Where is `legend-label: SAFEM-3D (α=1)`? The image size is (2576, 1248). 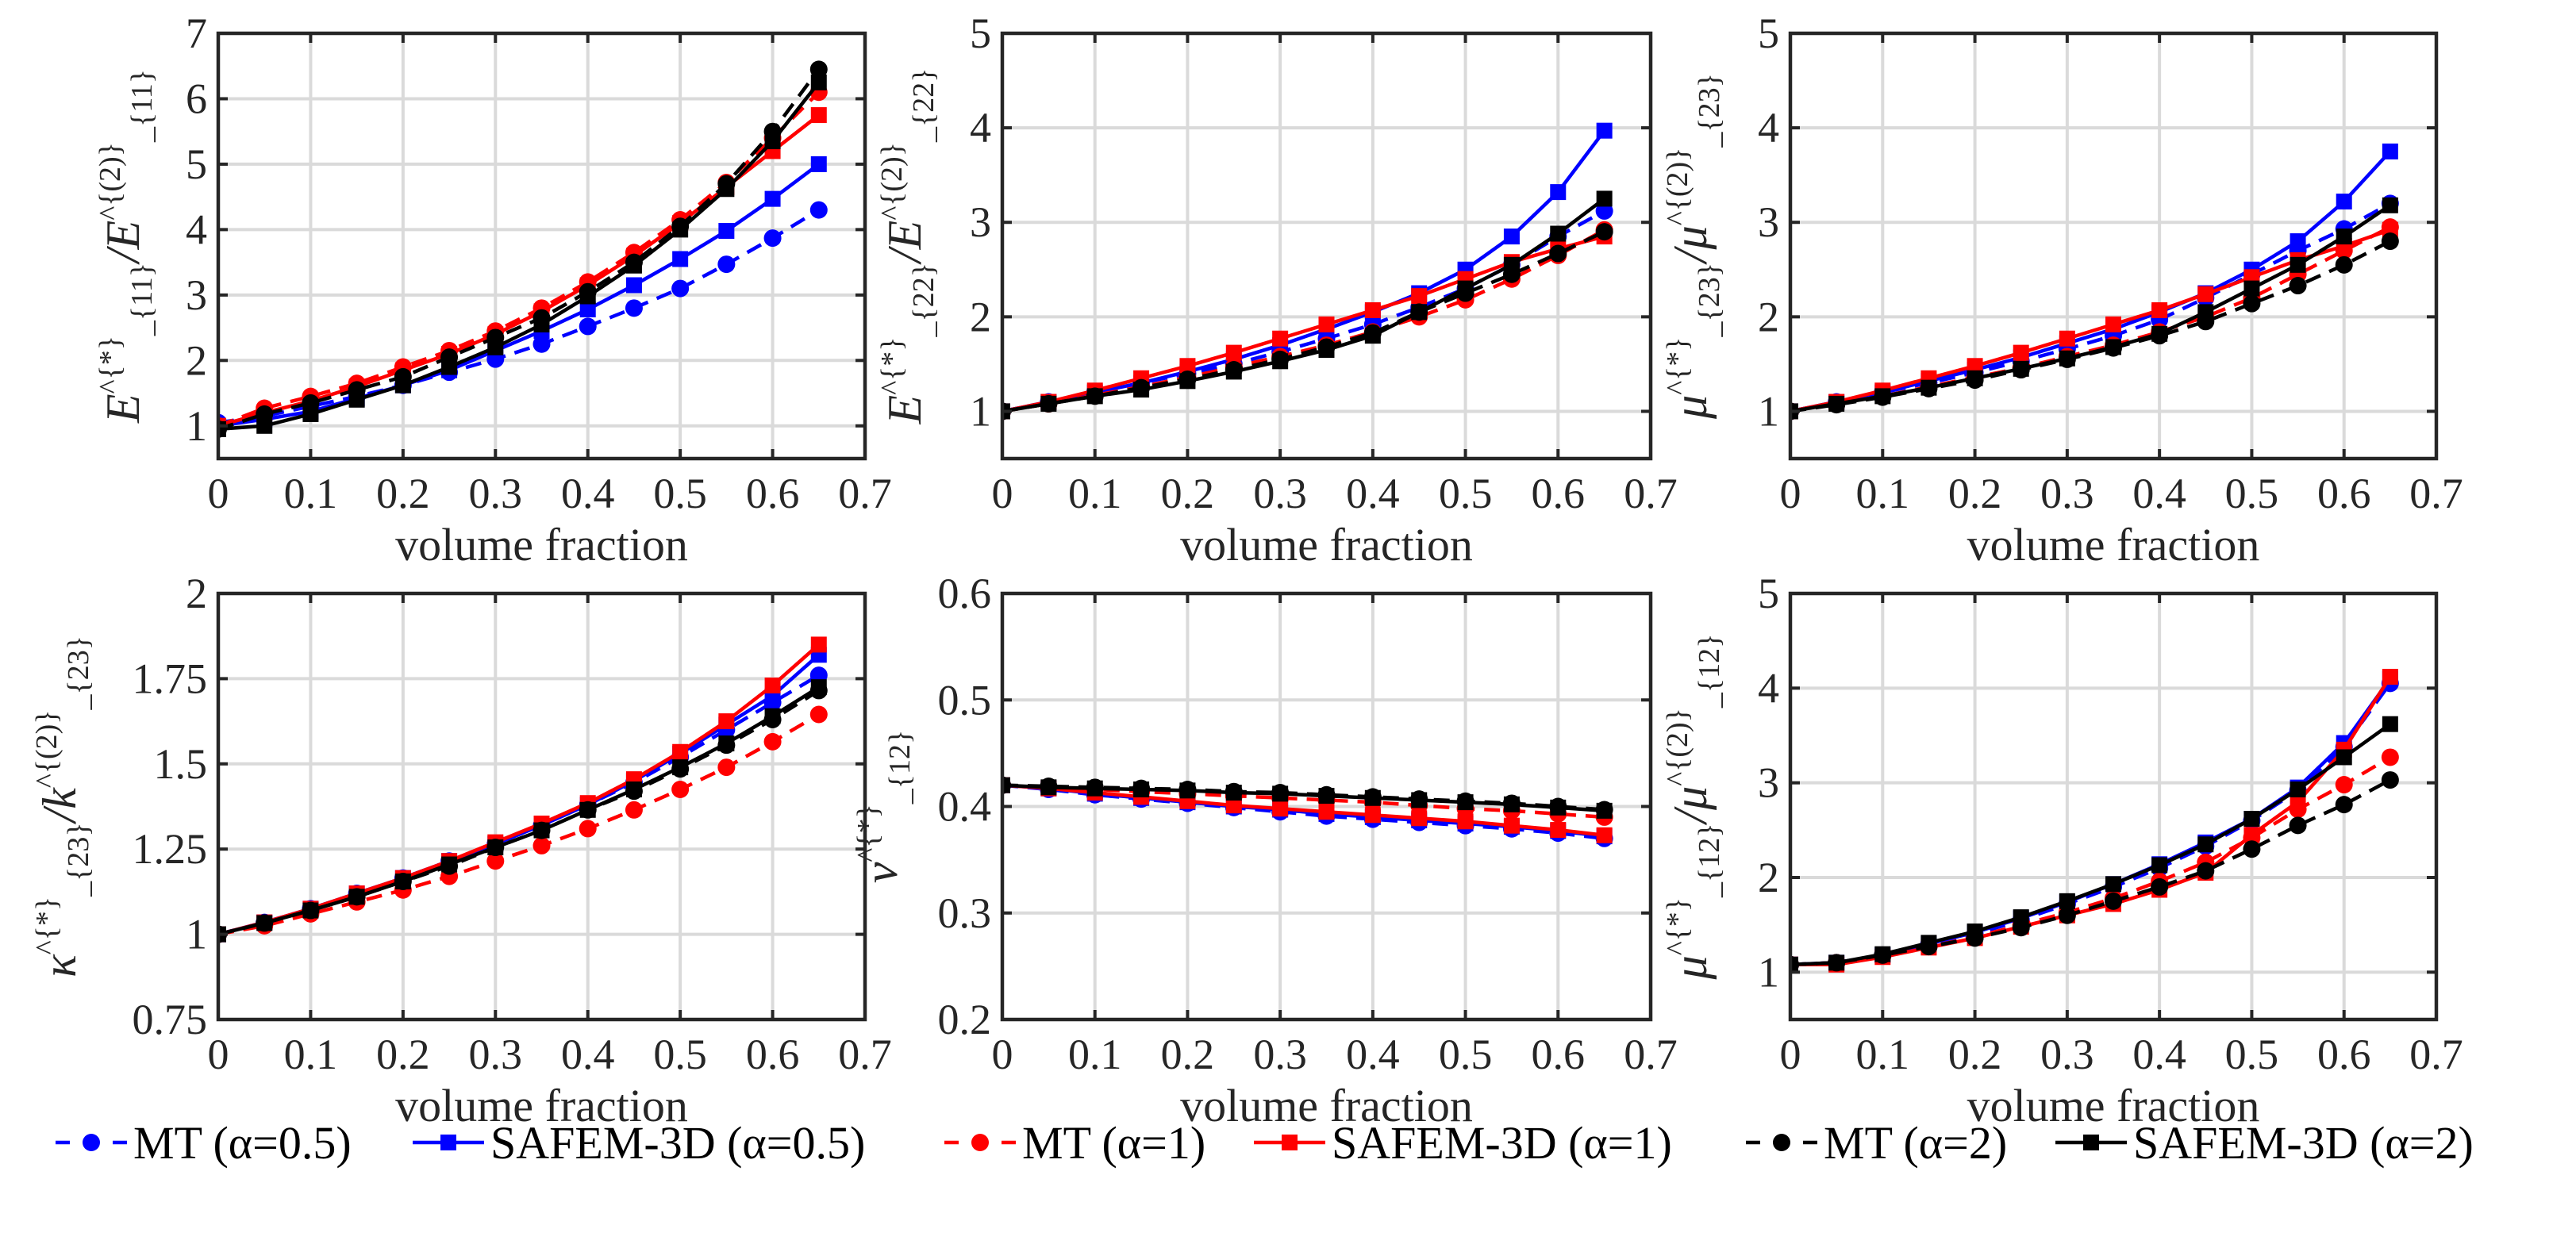 legend-label: SAFEM-3D (α=1) is located at coordinates (1502, 1143).